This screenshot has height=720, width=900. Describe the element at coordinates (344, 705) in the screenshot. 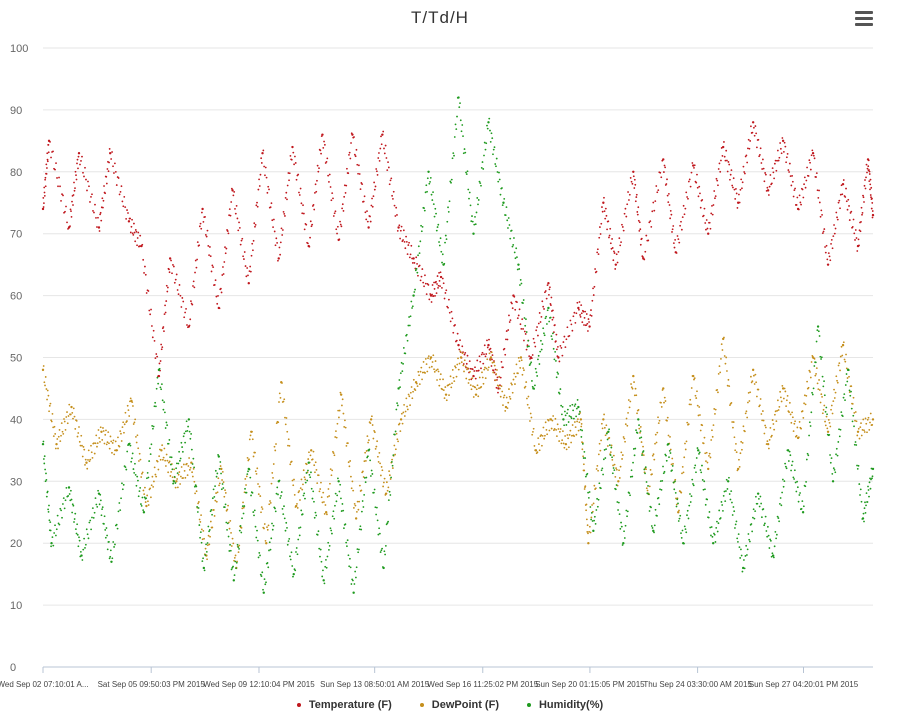

I see `legend-item: Temperature (F)` at that location.